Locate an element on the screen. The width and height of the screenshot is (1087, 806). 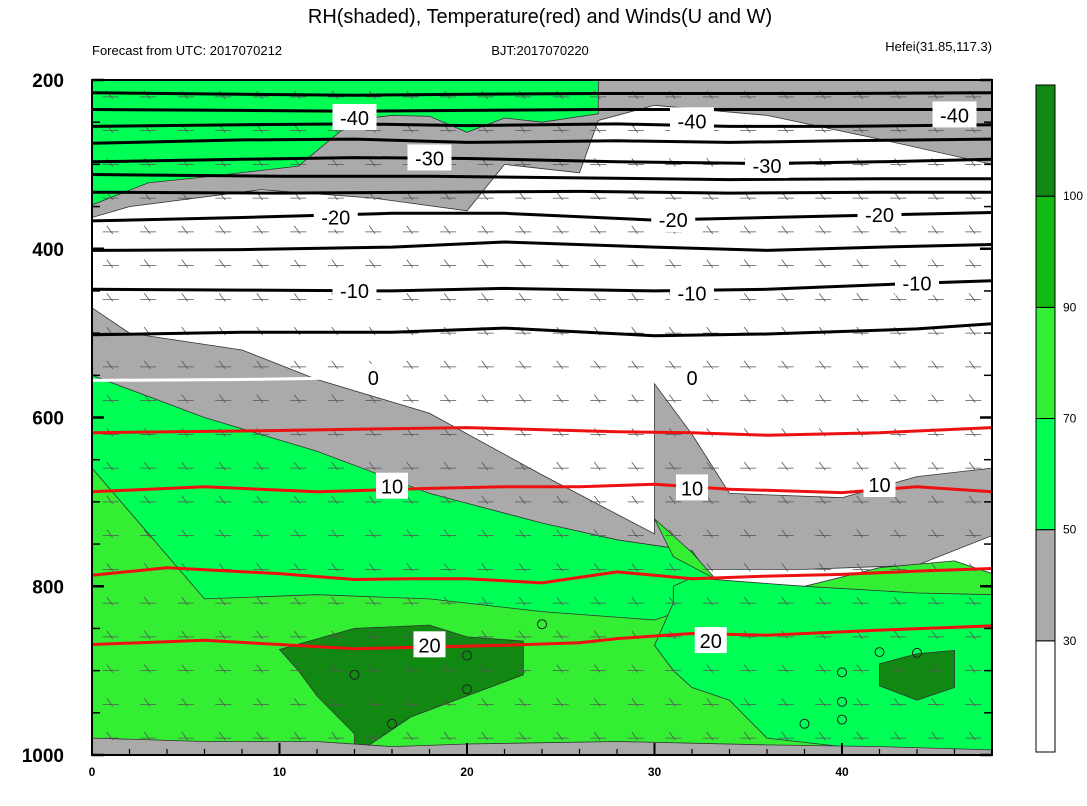
colorbar-label: 70 is located at coordinates (1070, 419).